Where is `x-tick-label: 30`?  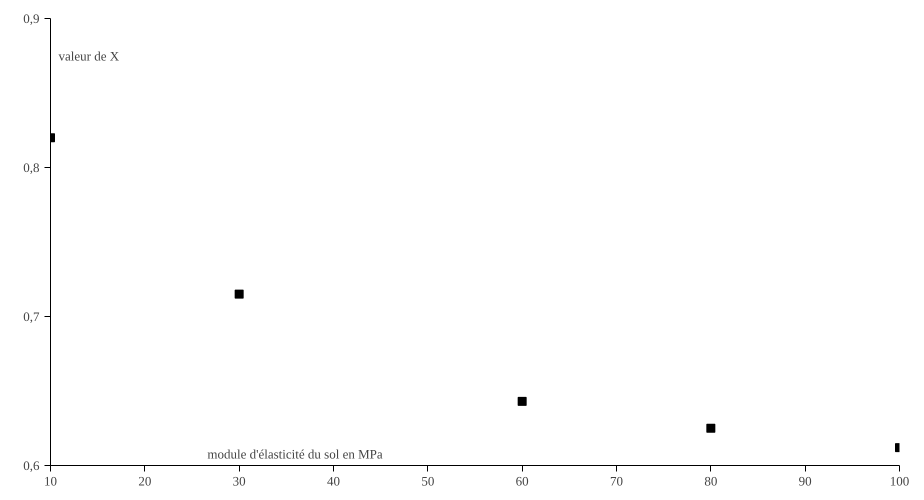
x-tick-label: 30 is located at coordinates (239, 481).